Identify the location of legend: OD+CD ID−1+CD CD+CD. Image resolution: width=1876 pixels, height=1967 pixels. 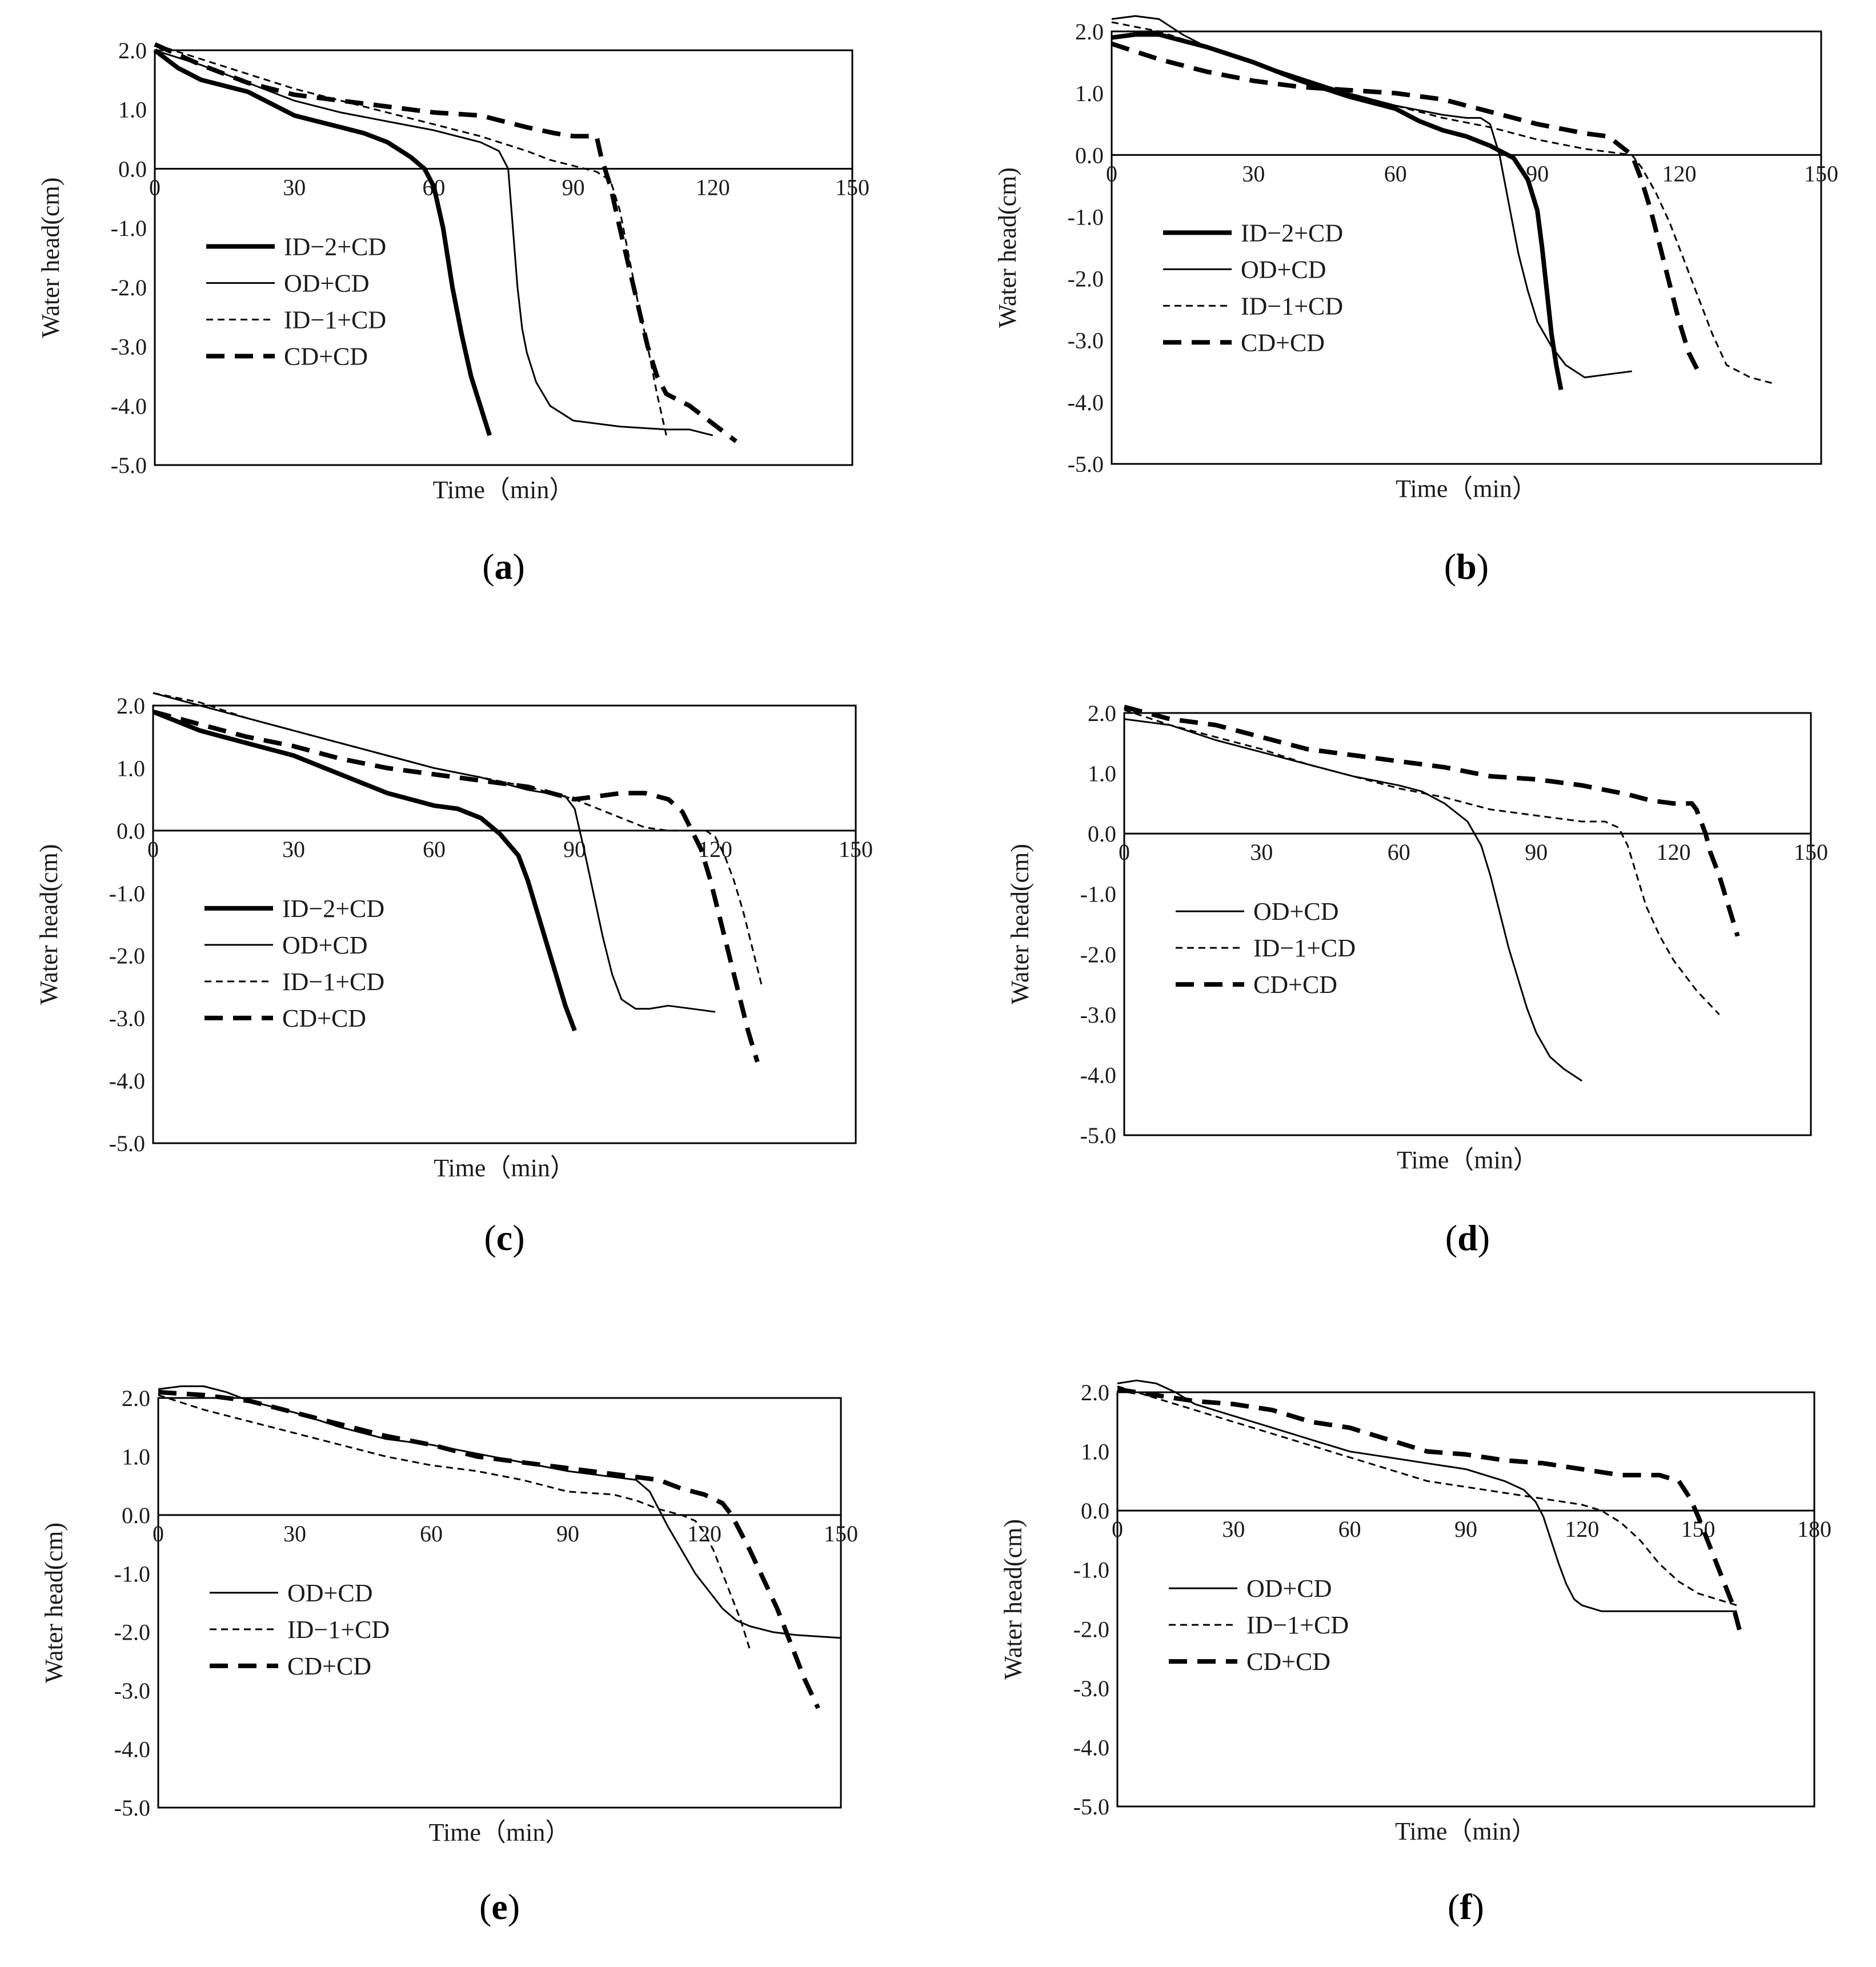
(1259, 1626).